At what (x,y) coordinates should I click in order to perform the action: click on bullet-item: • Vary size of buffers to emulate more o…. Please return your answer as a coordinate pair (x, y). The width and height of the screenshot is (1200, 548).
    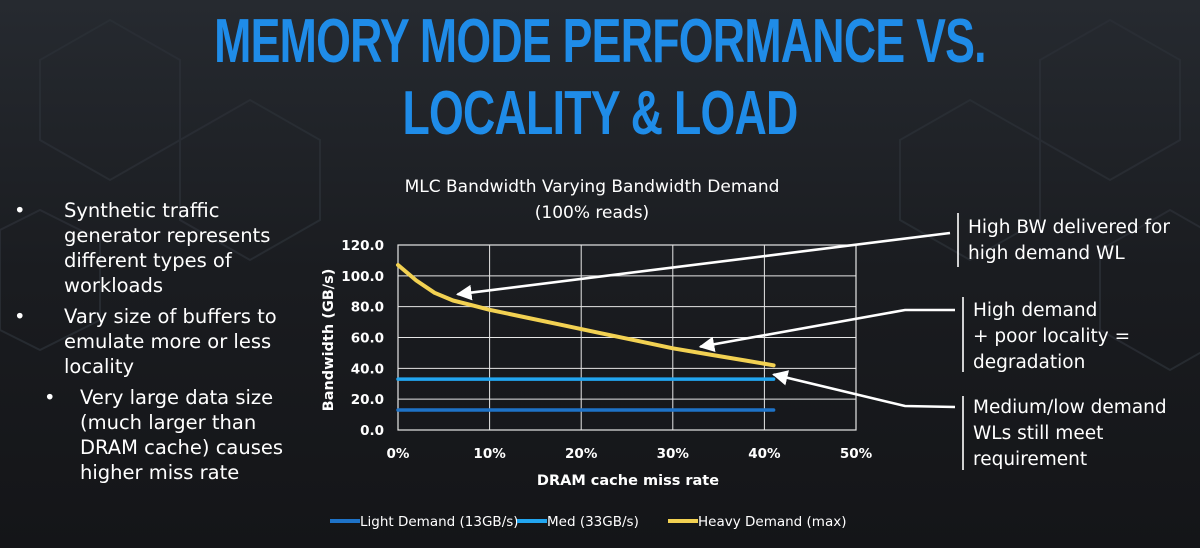
    Looking at the image, I should click on (159, 341).